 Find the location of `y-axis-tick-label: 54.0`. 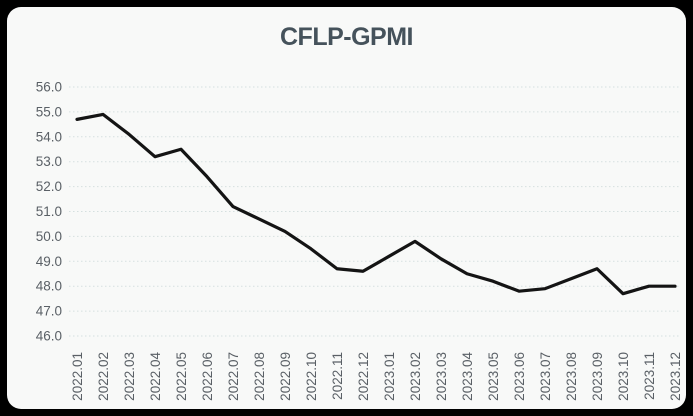

y-axis-tick-label: 54.0 is located at coordinates (49, 136).